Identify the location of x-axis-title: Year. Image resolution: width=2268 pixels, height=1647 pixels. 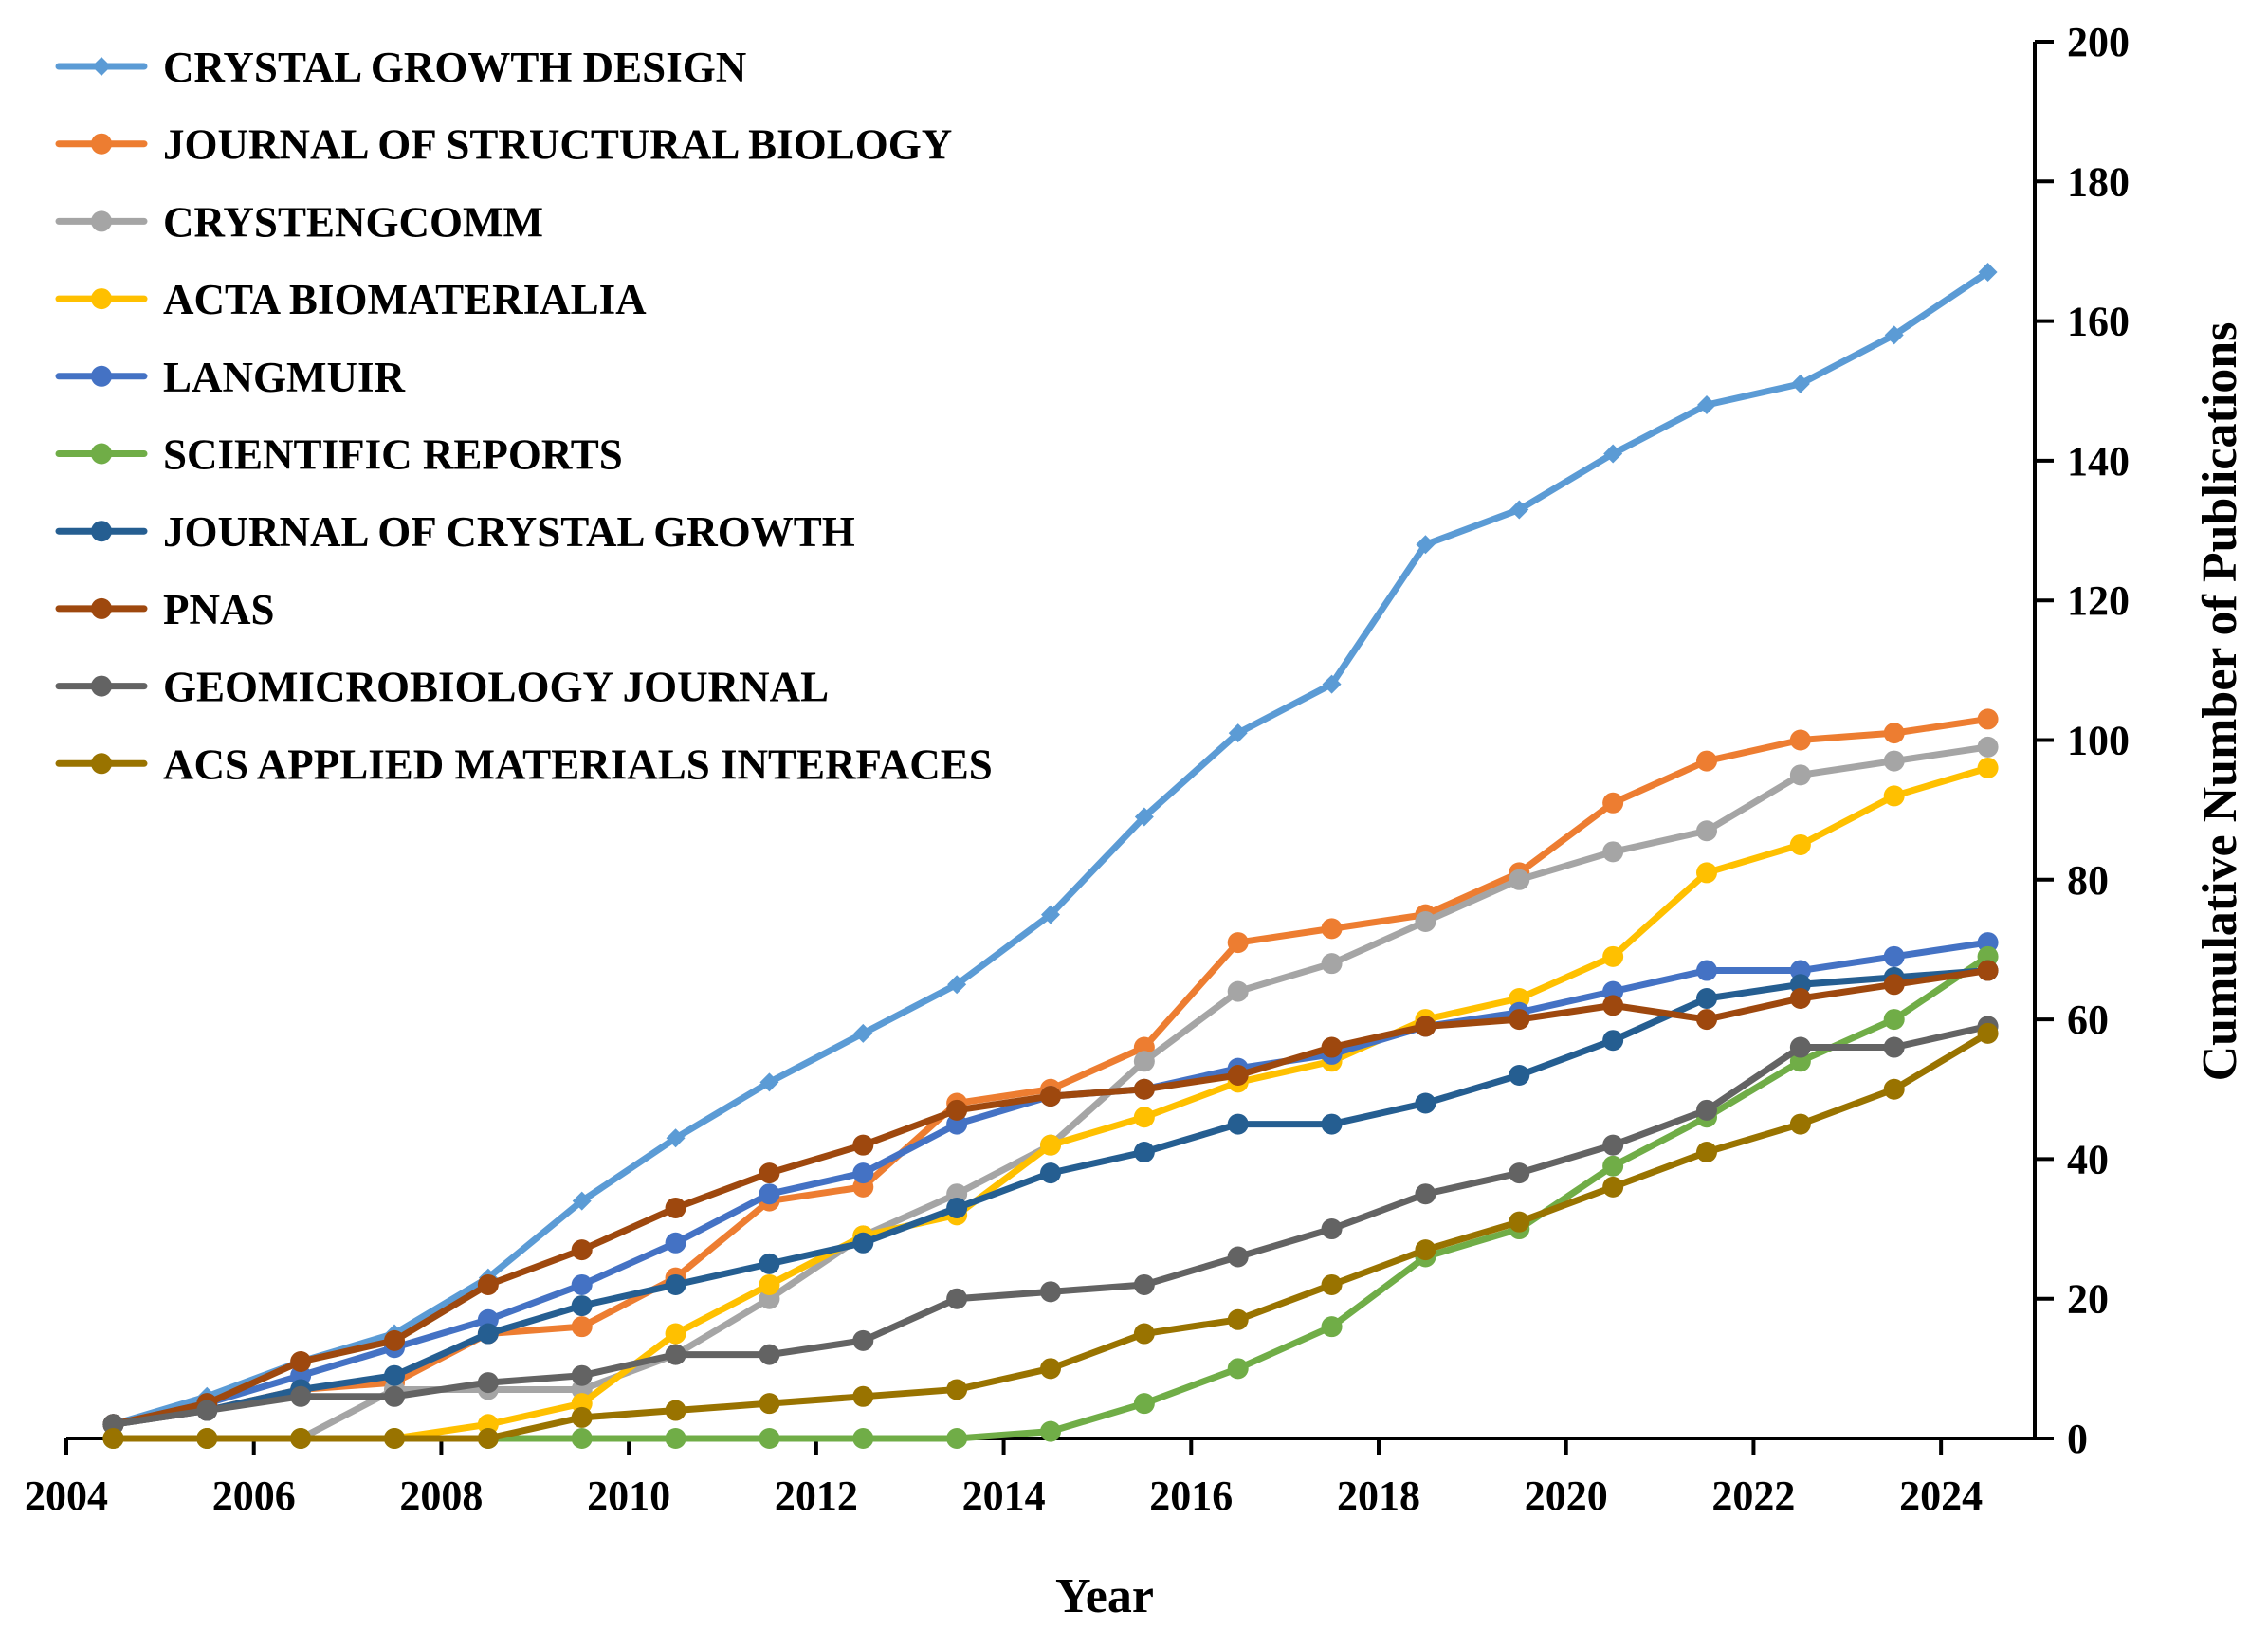
(1104, 1596).